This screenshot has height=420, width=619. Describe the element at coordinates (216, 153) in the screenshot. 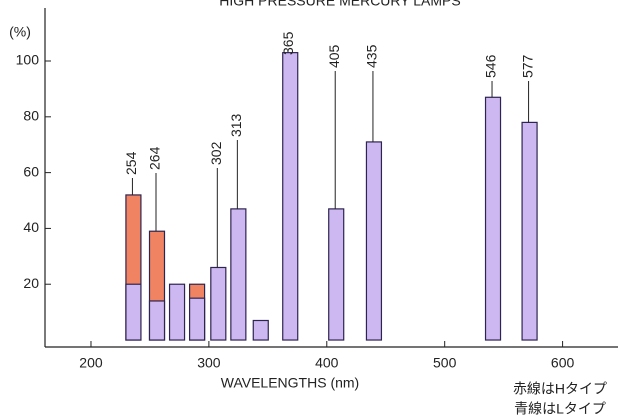

I see `line-label: 302` at that location.